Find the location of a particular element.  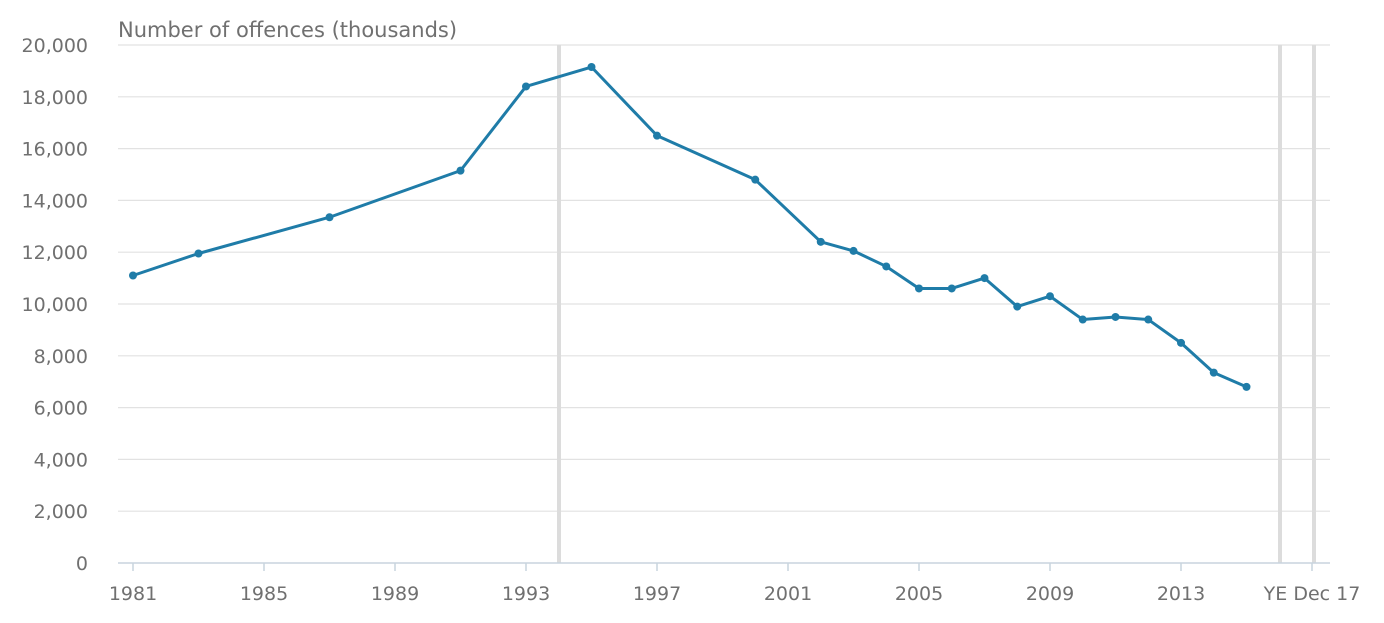

x-tick-label: 2009 is located at coordinates (1050, 594).